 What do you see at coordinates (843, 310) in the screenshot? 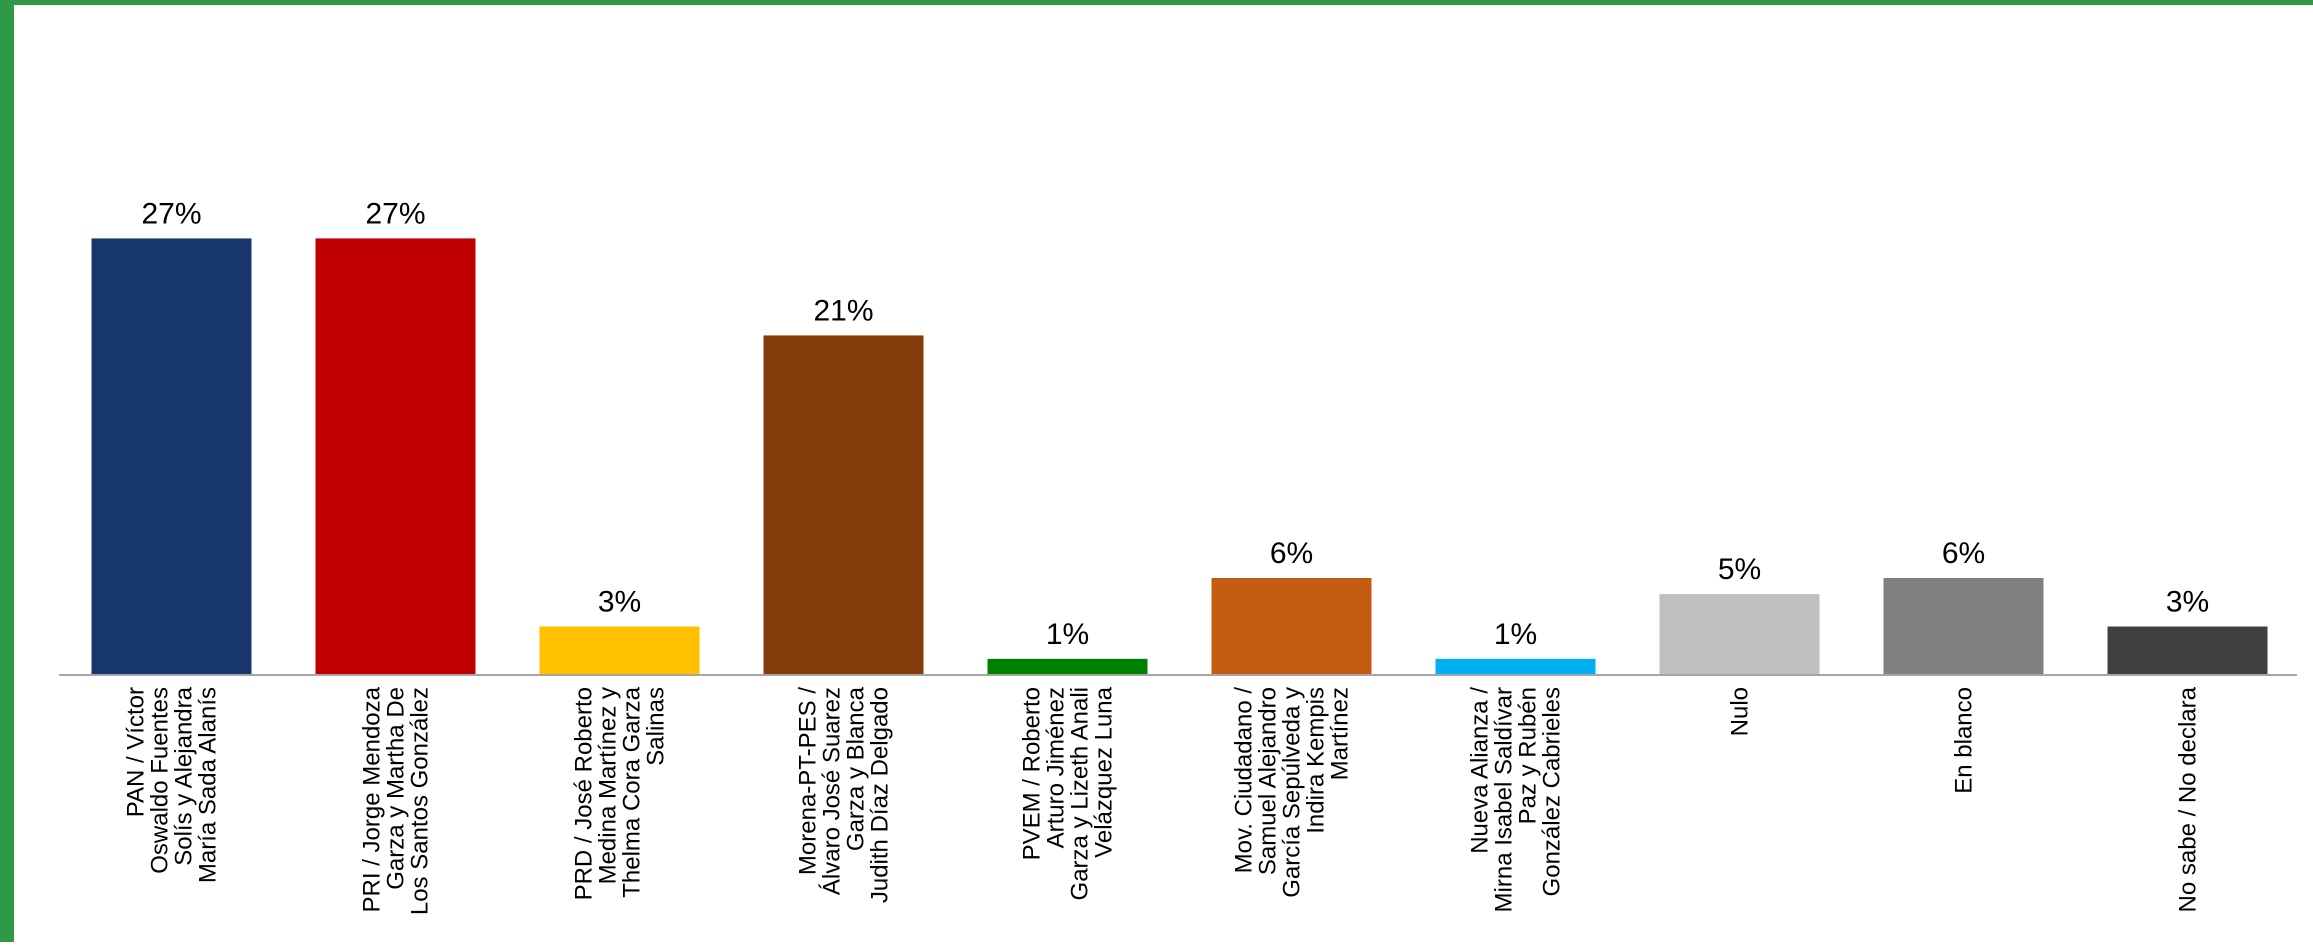
I see `value-label-3: 21%` at bounding box center [843, 310].